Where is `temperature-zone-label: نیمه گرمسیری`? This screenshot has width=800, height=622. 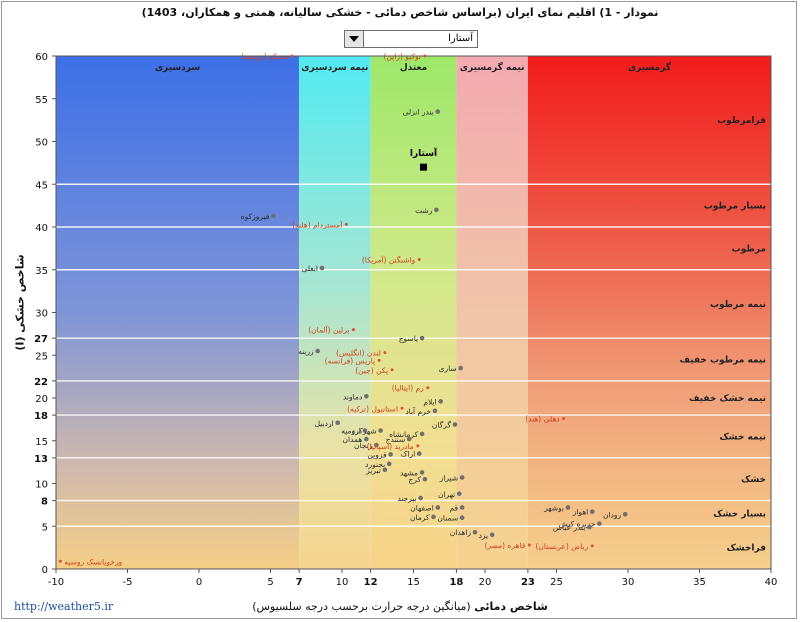
temperature-zone-label: نیمه گرمسیری is located at coordinates (492, 67).